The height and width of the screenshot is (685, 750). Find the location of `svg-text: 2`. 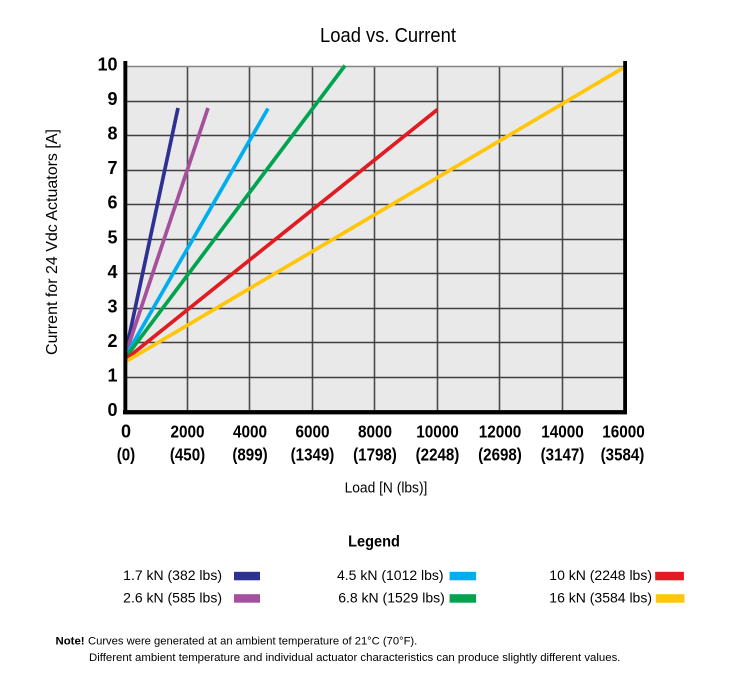

svg-text: 2 is located at coordinates (112, 341).